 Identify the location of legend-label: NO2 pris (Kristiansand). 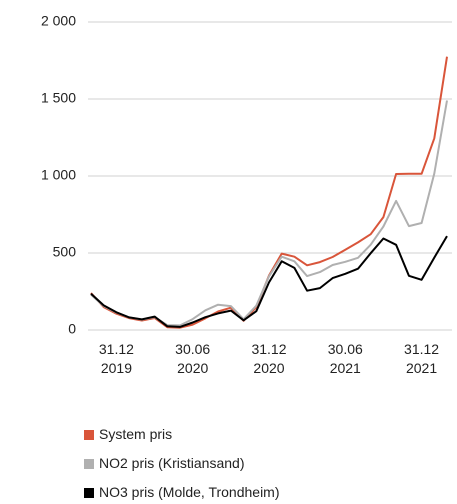
(172, 463).